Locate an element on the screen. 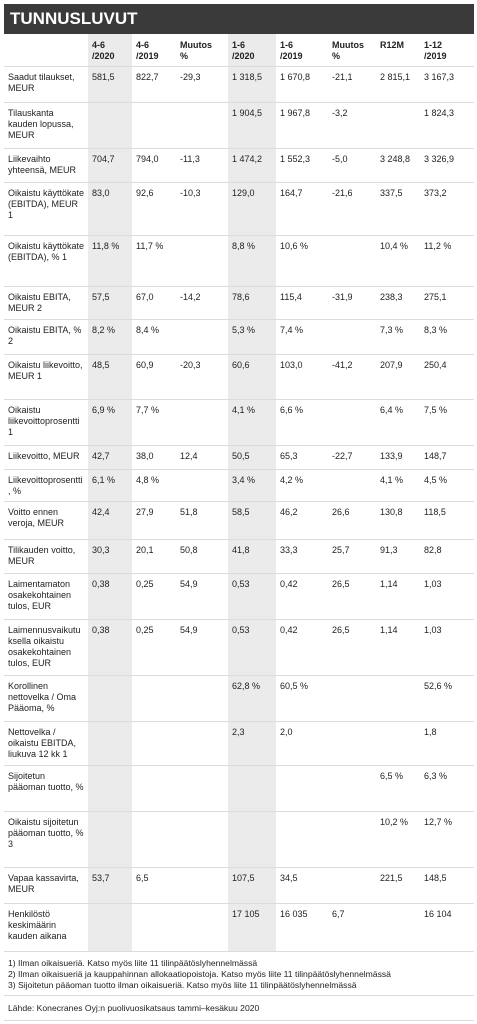 This screenshot has height=1024, width=477. cell: -21,6 is located at coordinates (352, 209).